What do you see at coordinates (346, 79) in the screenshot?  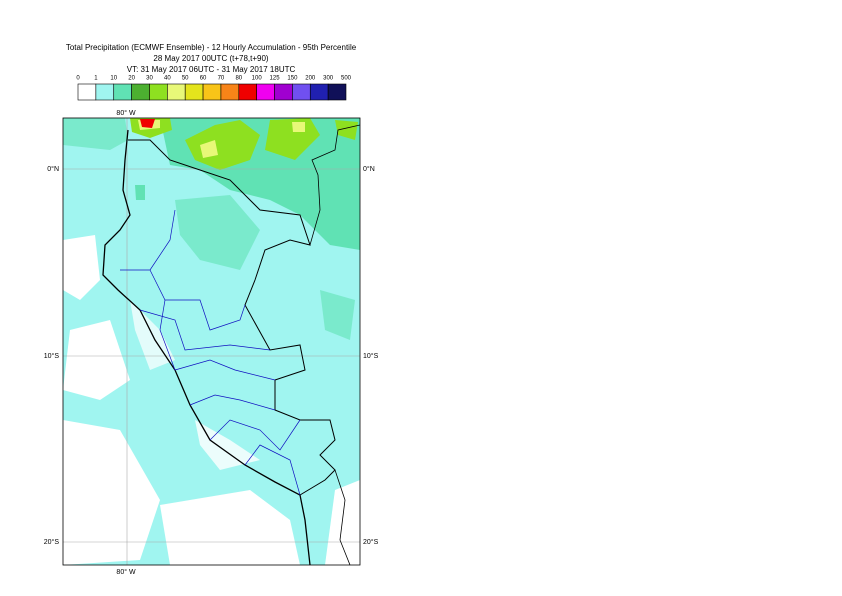 I see `colorbar-label: 500` at bounding box center [346, 79].